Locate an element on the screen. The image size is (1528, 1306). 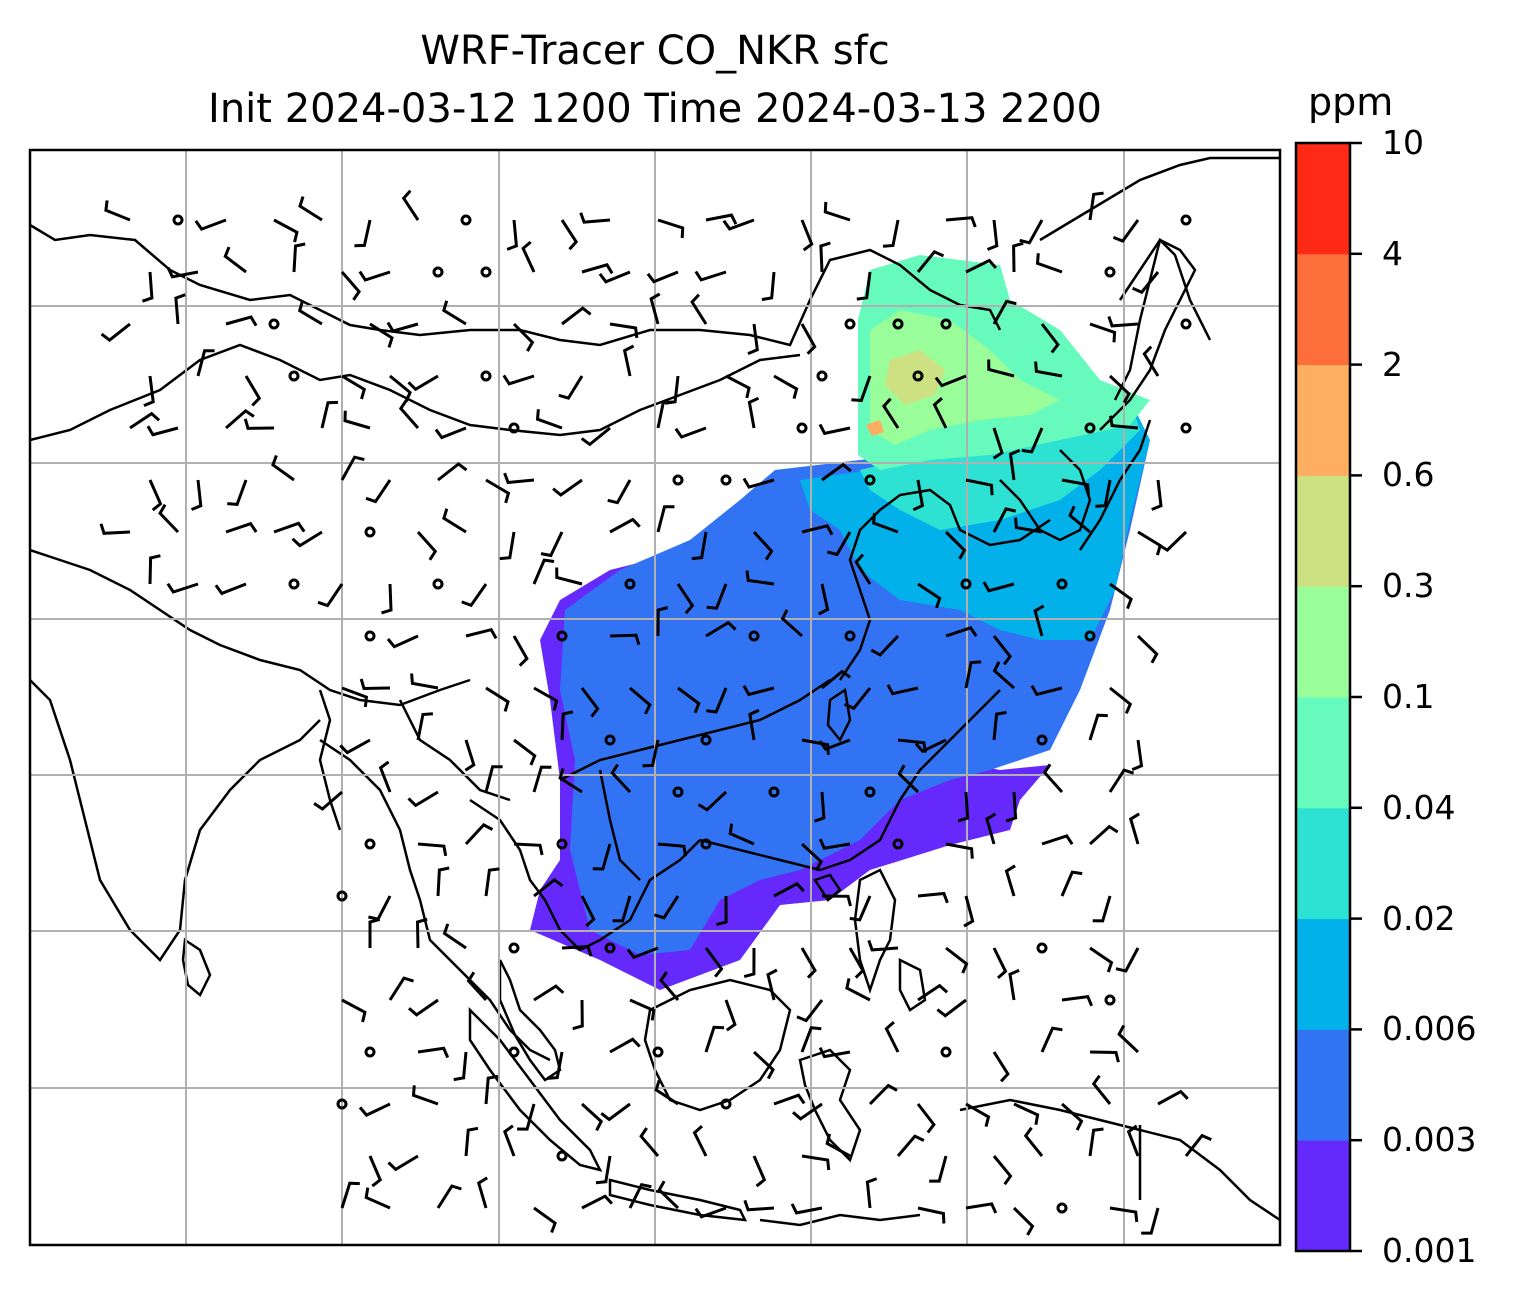
colorbar-unit: ppm is located at coordinates (1351, 102).